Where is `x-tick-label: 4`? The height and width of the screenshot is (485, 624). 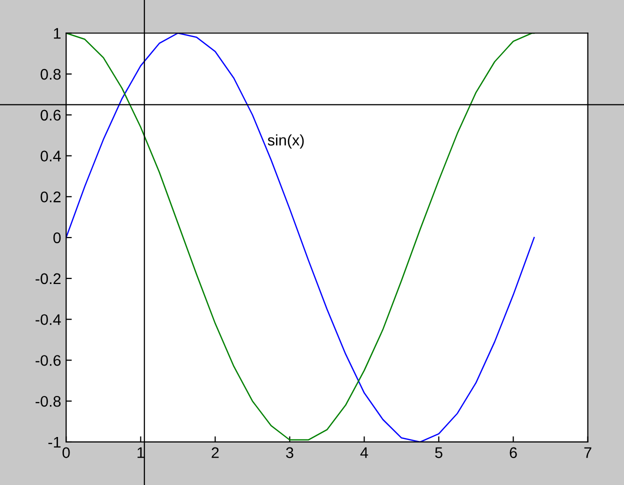
x-tick-label: 4 is located at coordinates (364, 452).